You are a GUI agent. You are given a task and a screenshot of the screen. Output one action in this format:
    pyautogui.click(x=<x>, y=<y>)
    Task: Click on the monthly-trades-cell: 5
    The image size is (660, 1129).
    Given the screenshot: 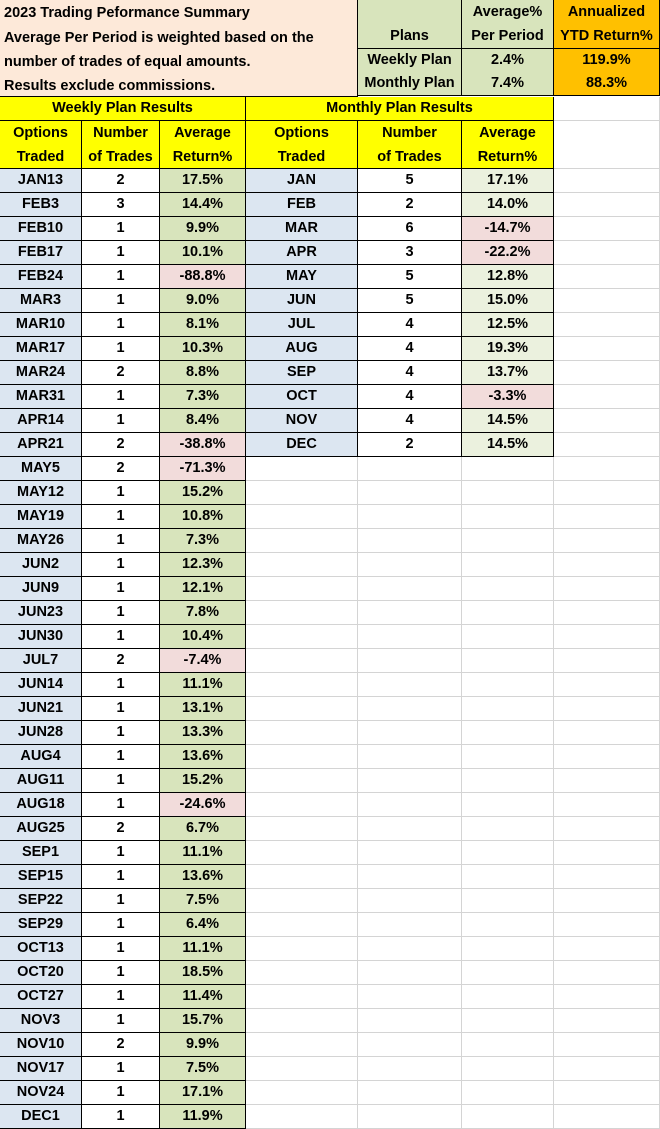 What is the action you would take?
    pyautogui.click(x=410, y=277)
    